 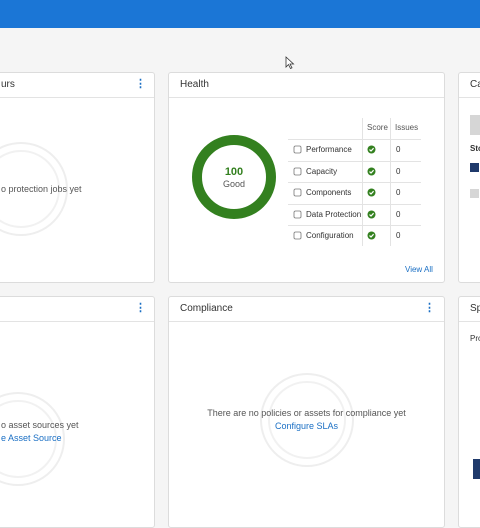 I want to click on card: Ca Sto, so click(x=469, y=177).